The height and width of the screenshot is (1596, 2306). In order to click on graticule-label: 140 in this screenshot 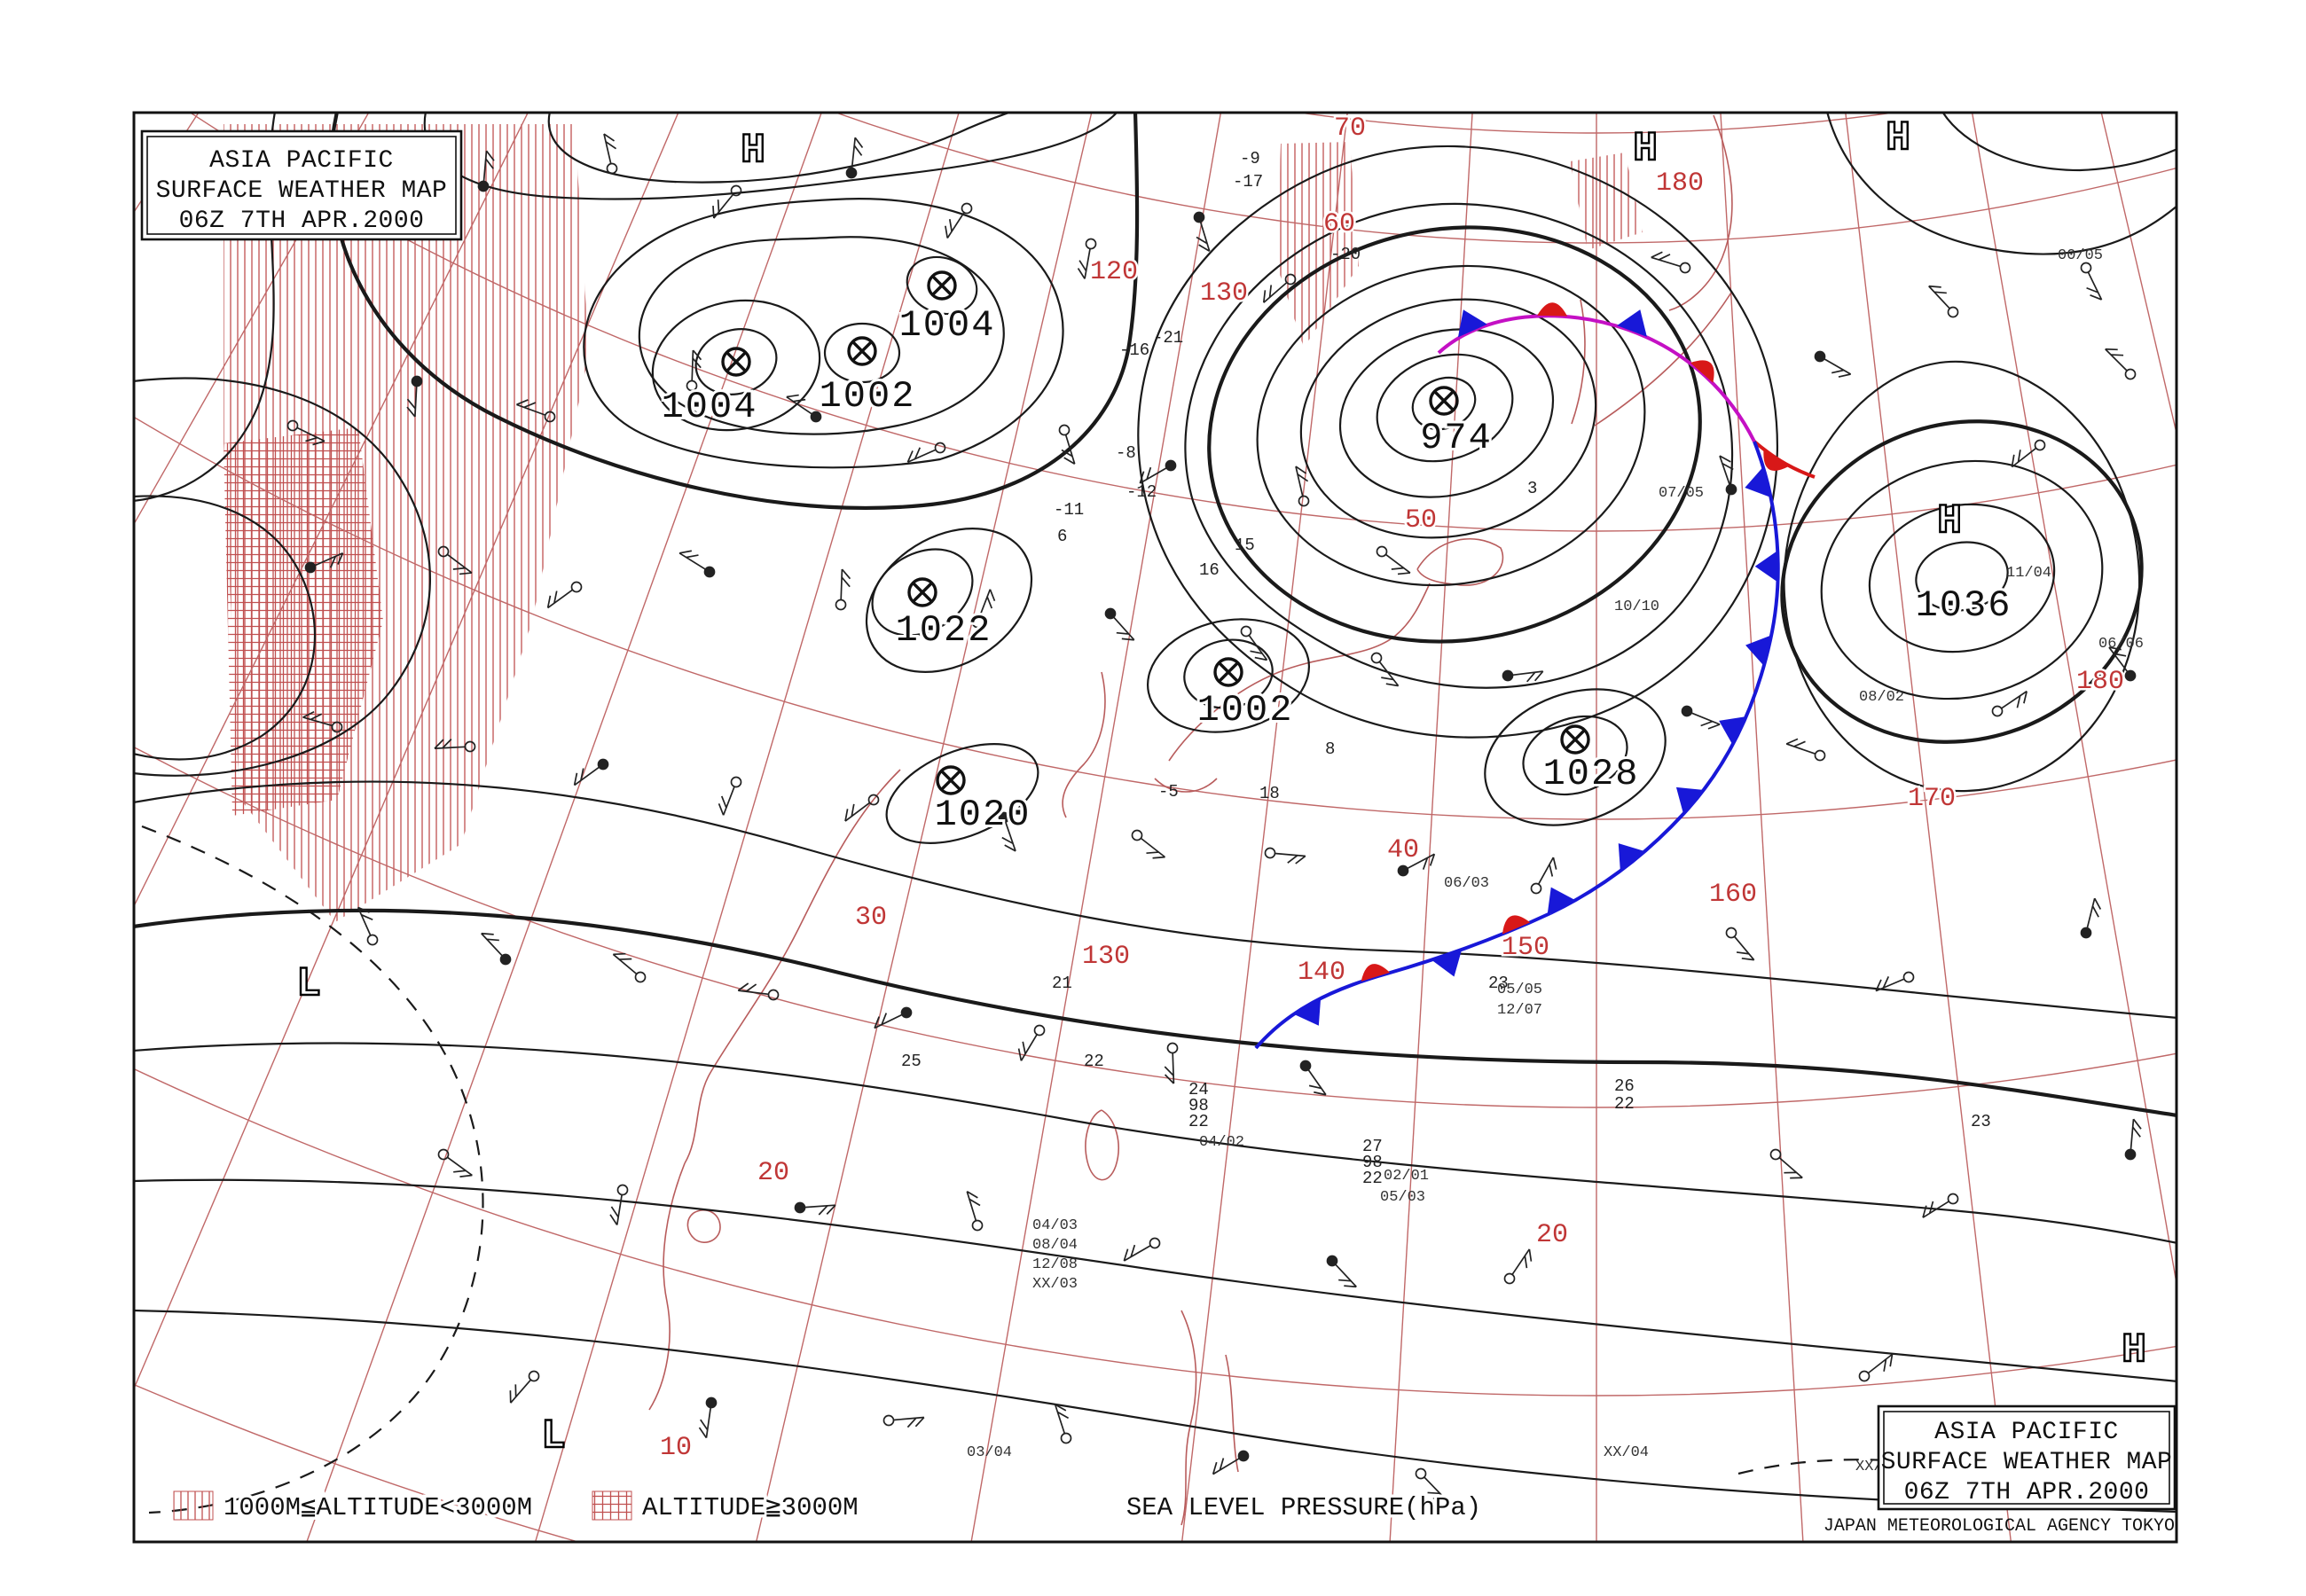, I will do `click(1321, 973)`.